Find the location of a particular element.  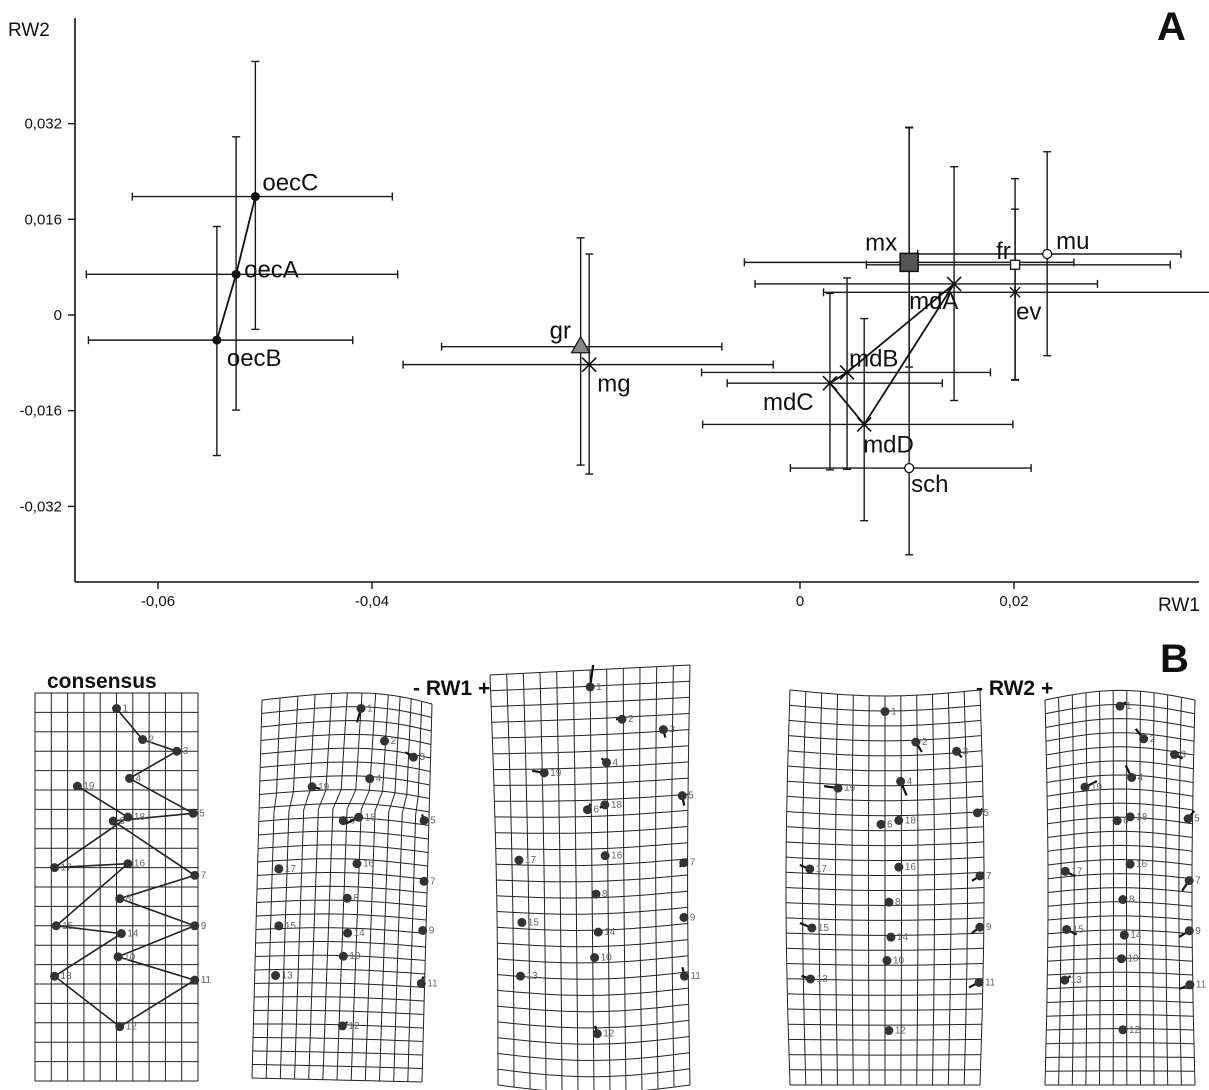

point-label: mg is located at coordinates (613, 384).